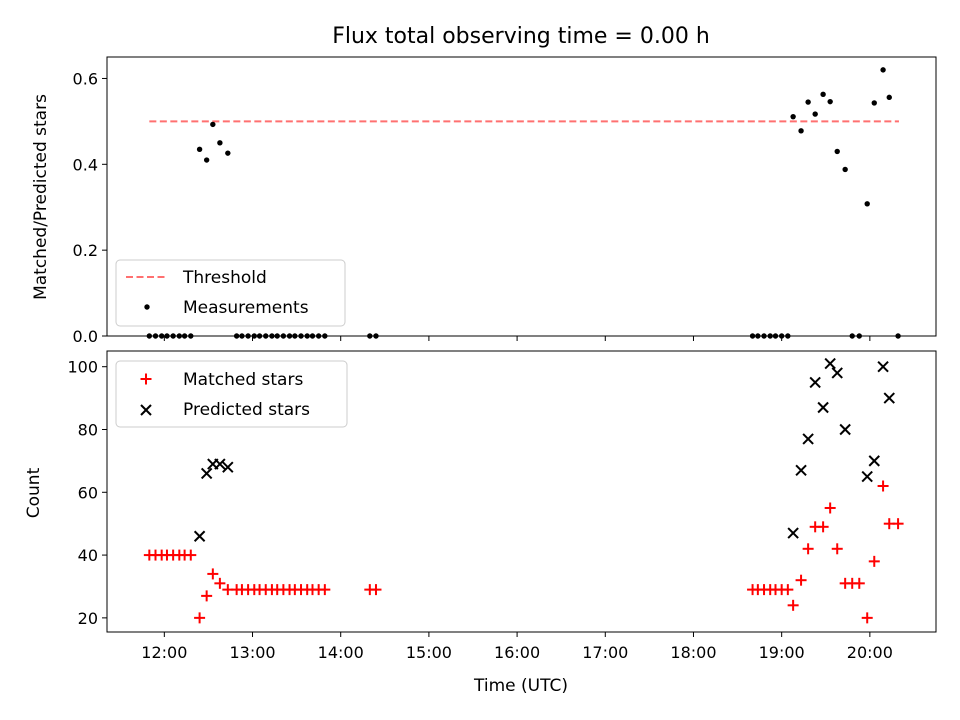 This screenshot has height=720, width=960. What do you see at coordinates (164, 652) in the screenshot?
I see `x-tick-label: 12:00` at bounding box center [164, 652].